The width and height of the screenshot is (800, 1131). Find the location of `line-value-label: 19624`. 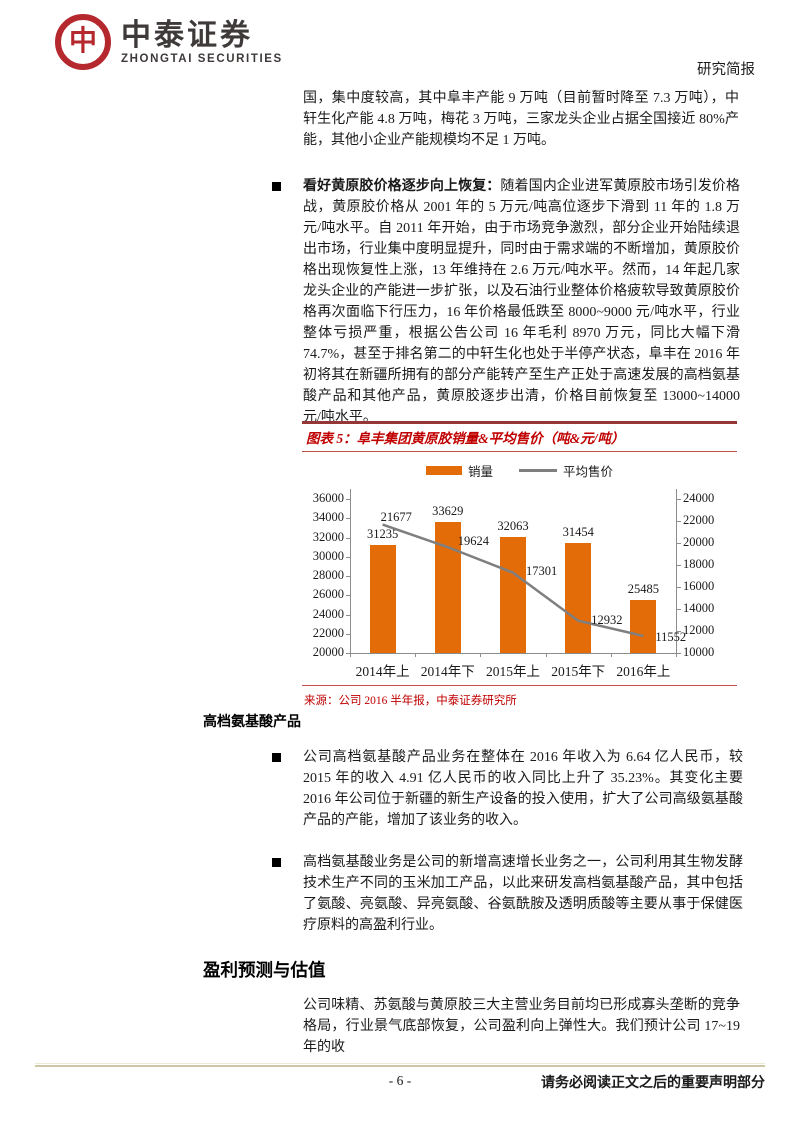

line-value-label: 19624 is located at coordinates (473, 541).